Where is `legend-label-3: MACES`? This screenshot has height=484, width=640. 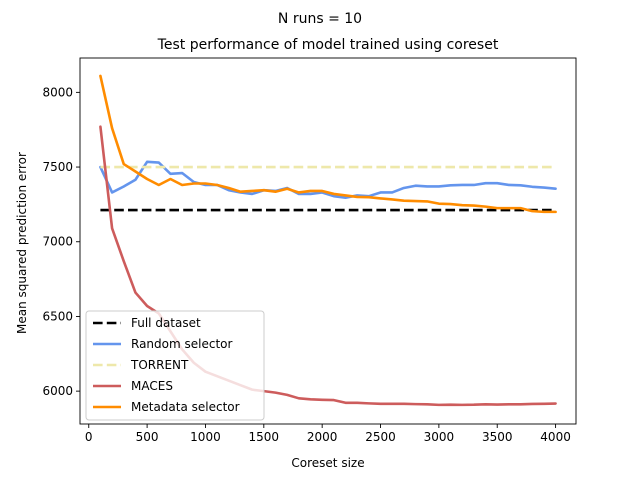 legend-label-3: MACES is located at coordinates (152, 386).